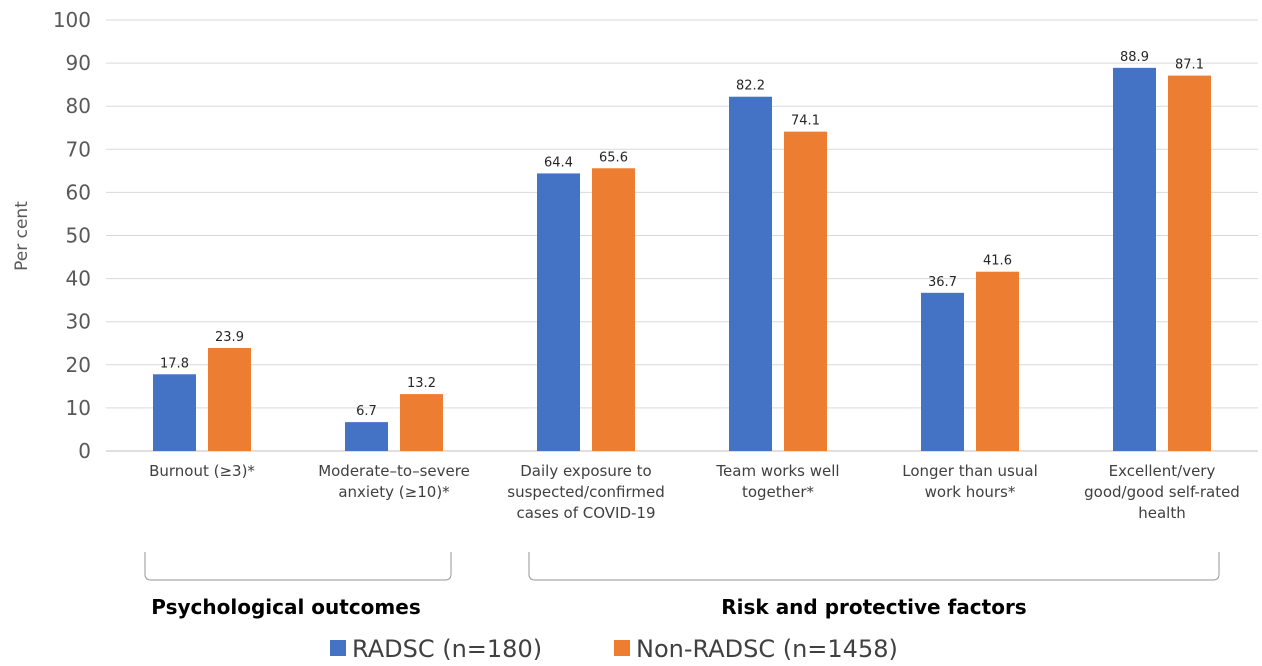  I want to click on data-label: 23.9, so click(229, 337).